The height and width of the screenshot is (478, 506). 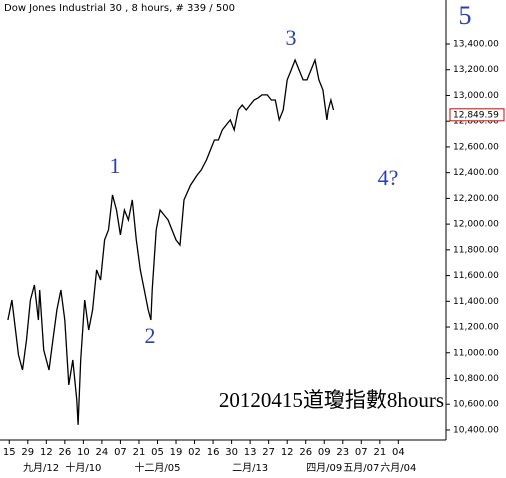 I want to click on y-tick-label: 11,000.00, so click(x=476, y=353).